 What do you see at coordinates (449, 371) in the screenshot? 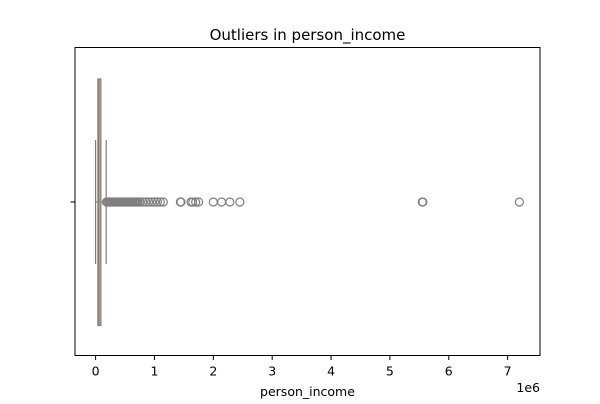
I see `x-tick-label: 6` at bounding box center [449, 371].